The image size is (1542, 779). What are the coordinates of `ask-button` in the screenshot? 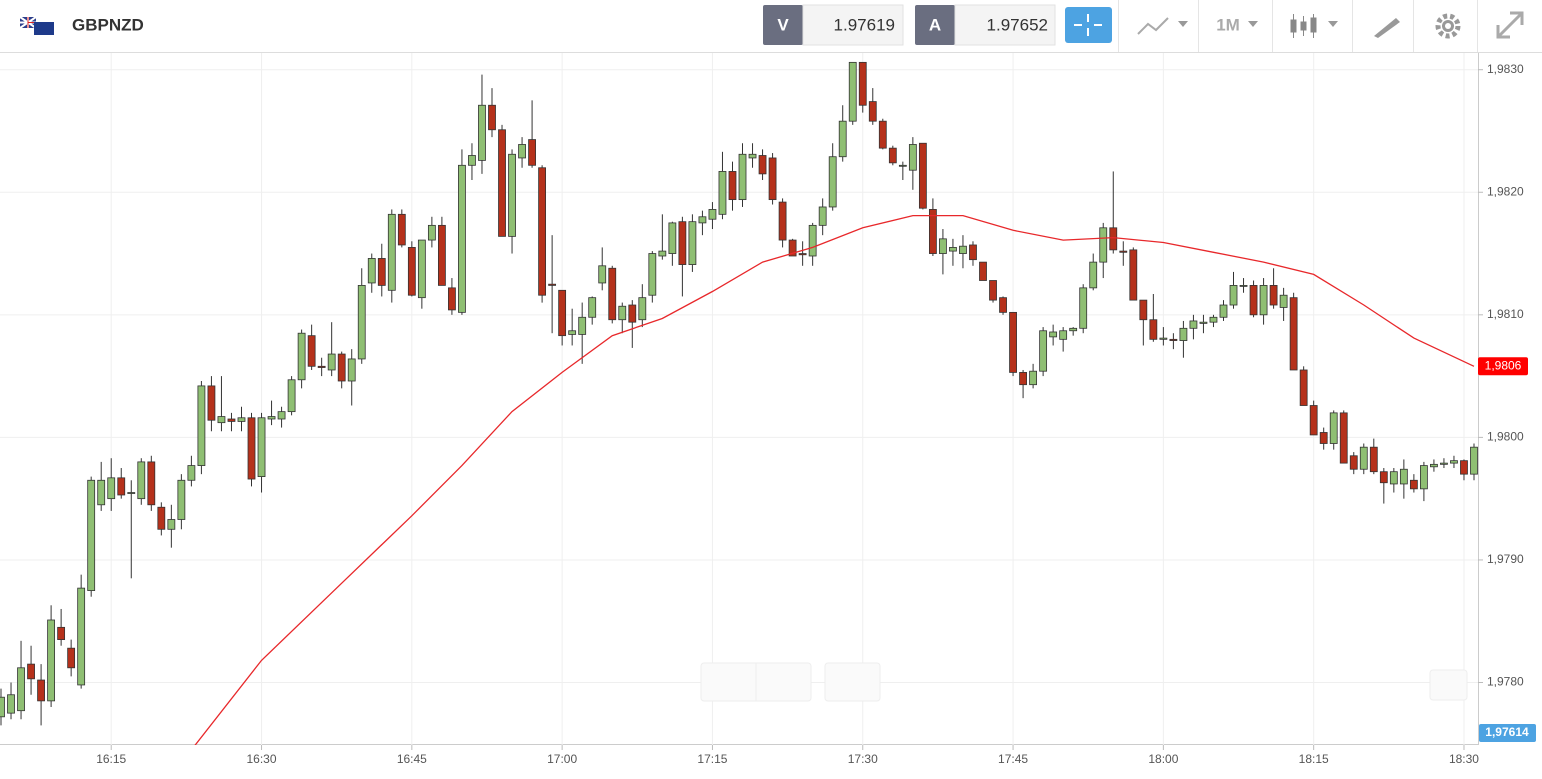 It's located at (935, 25).